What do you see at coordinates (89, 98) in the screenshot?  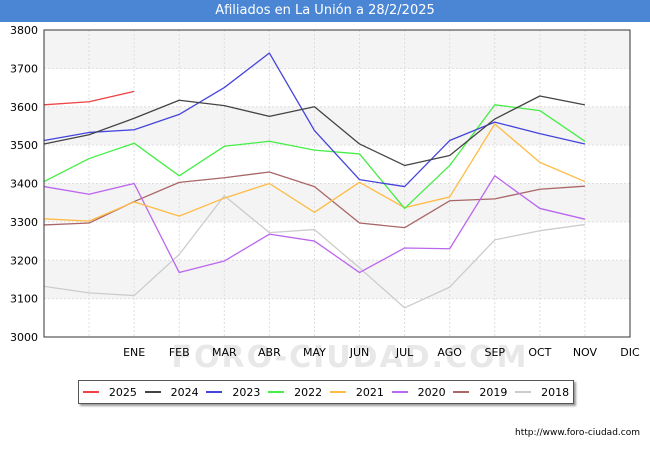 I see `series-line-2025` at bounding box center [89, 98].